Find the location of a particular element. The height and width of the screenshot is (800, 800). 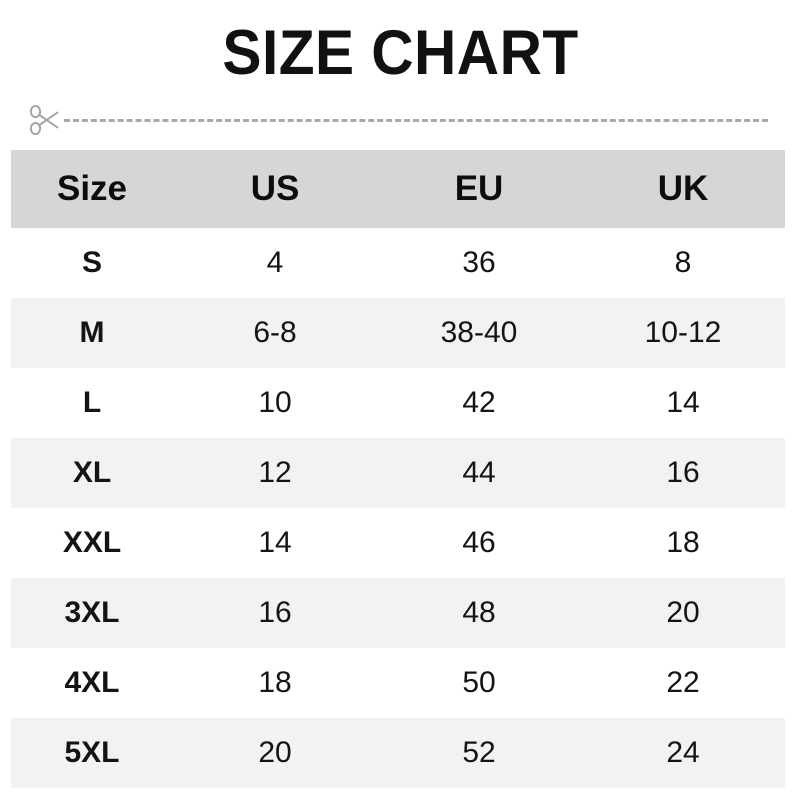

column-header-size: Size is located at coordinates (92, 189).